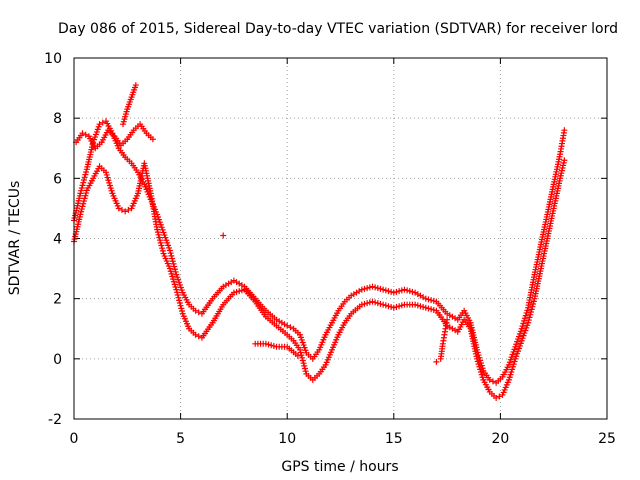 The height and width of the screenshot is (480, 640). What do you see at coordinates (607, 439) in the screenshot?
I see `x-tick-label: 25` at bounding box center [607, 439].